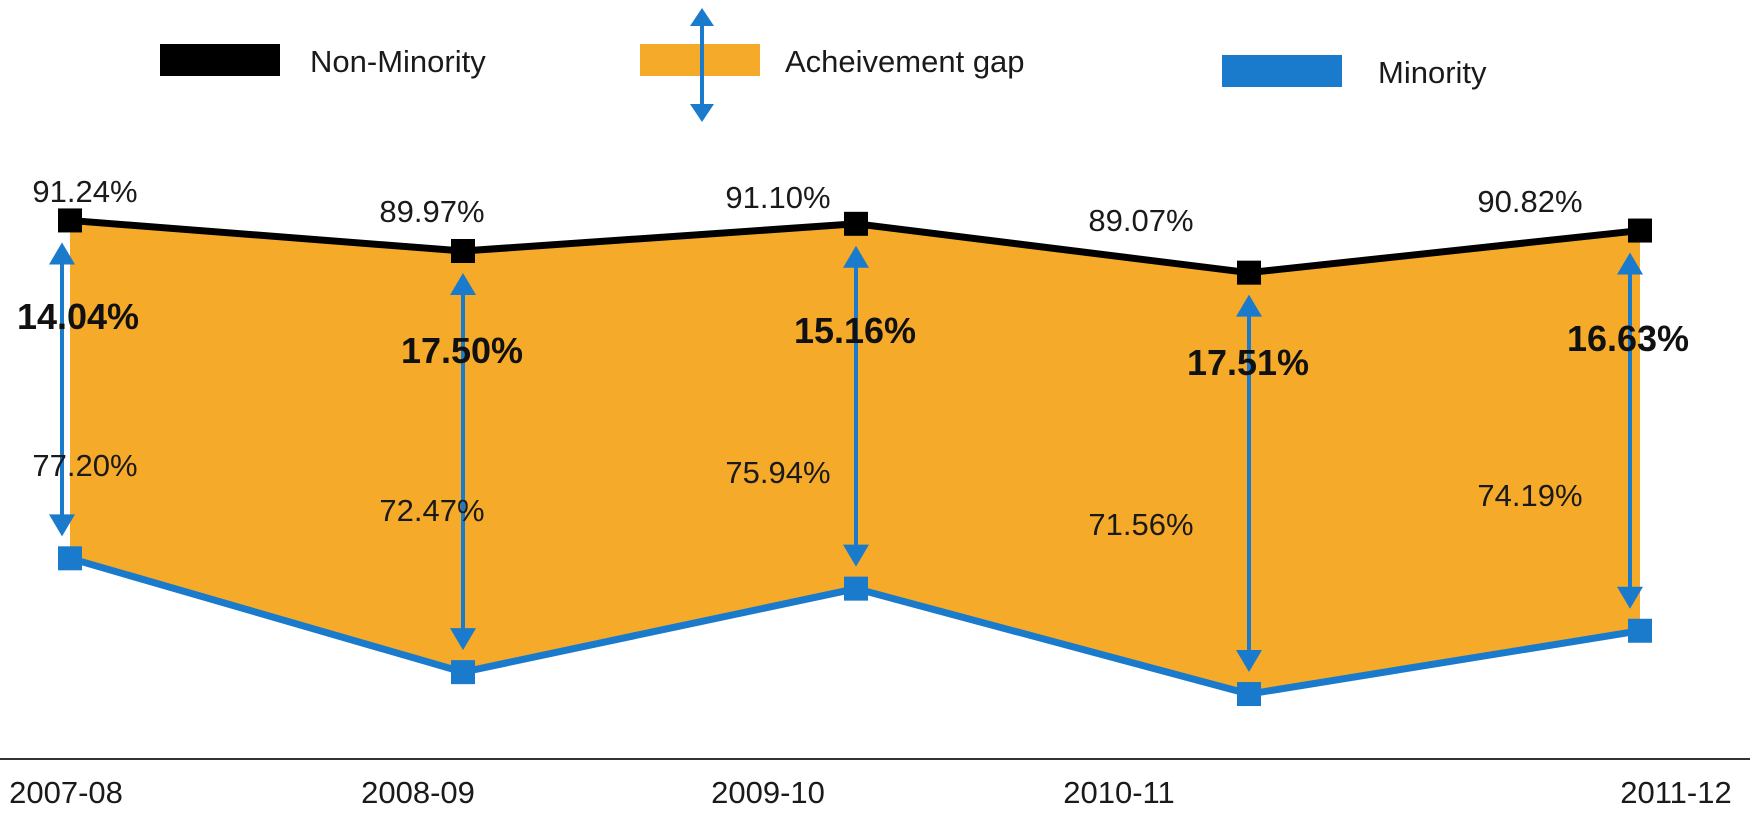  I want to click on value-label-non-minority: 90.82%, so click(1529, 201).